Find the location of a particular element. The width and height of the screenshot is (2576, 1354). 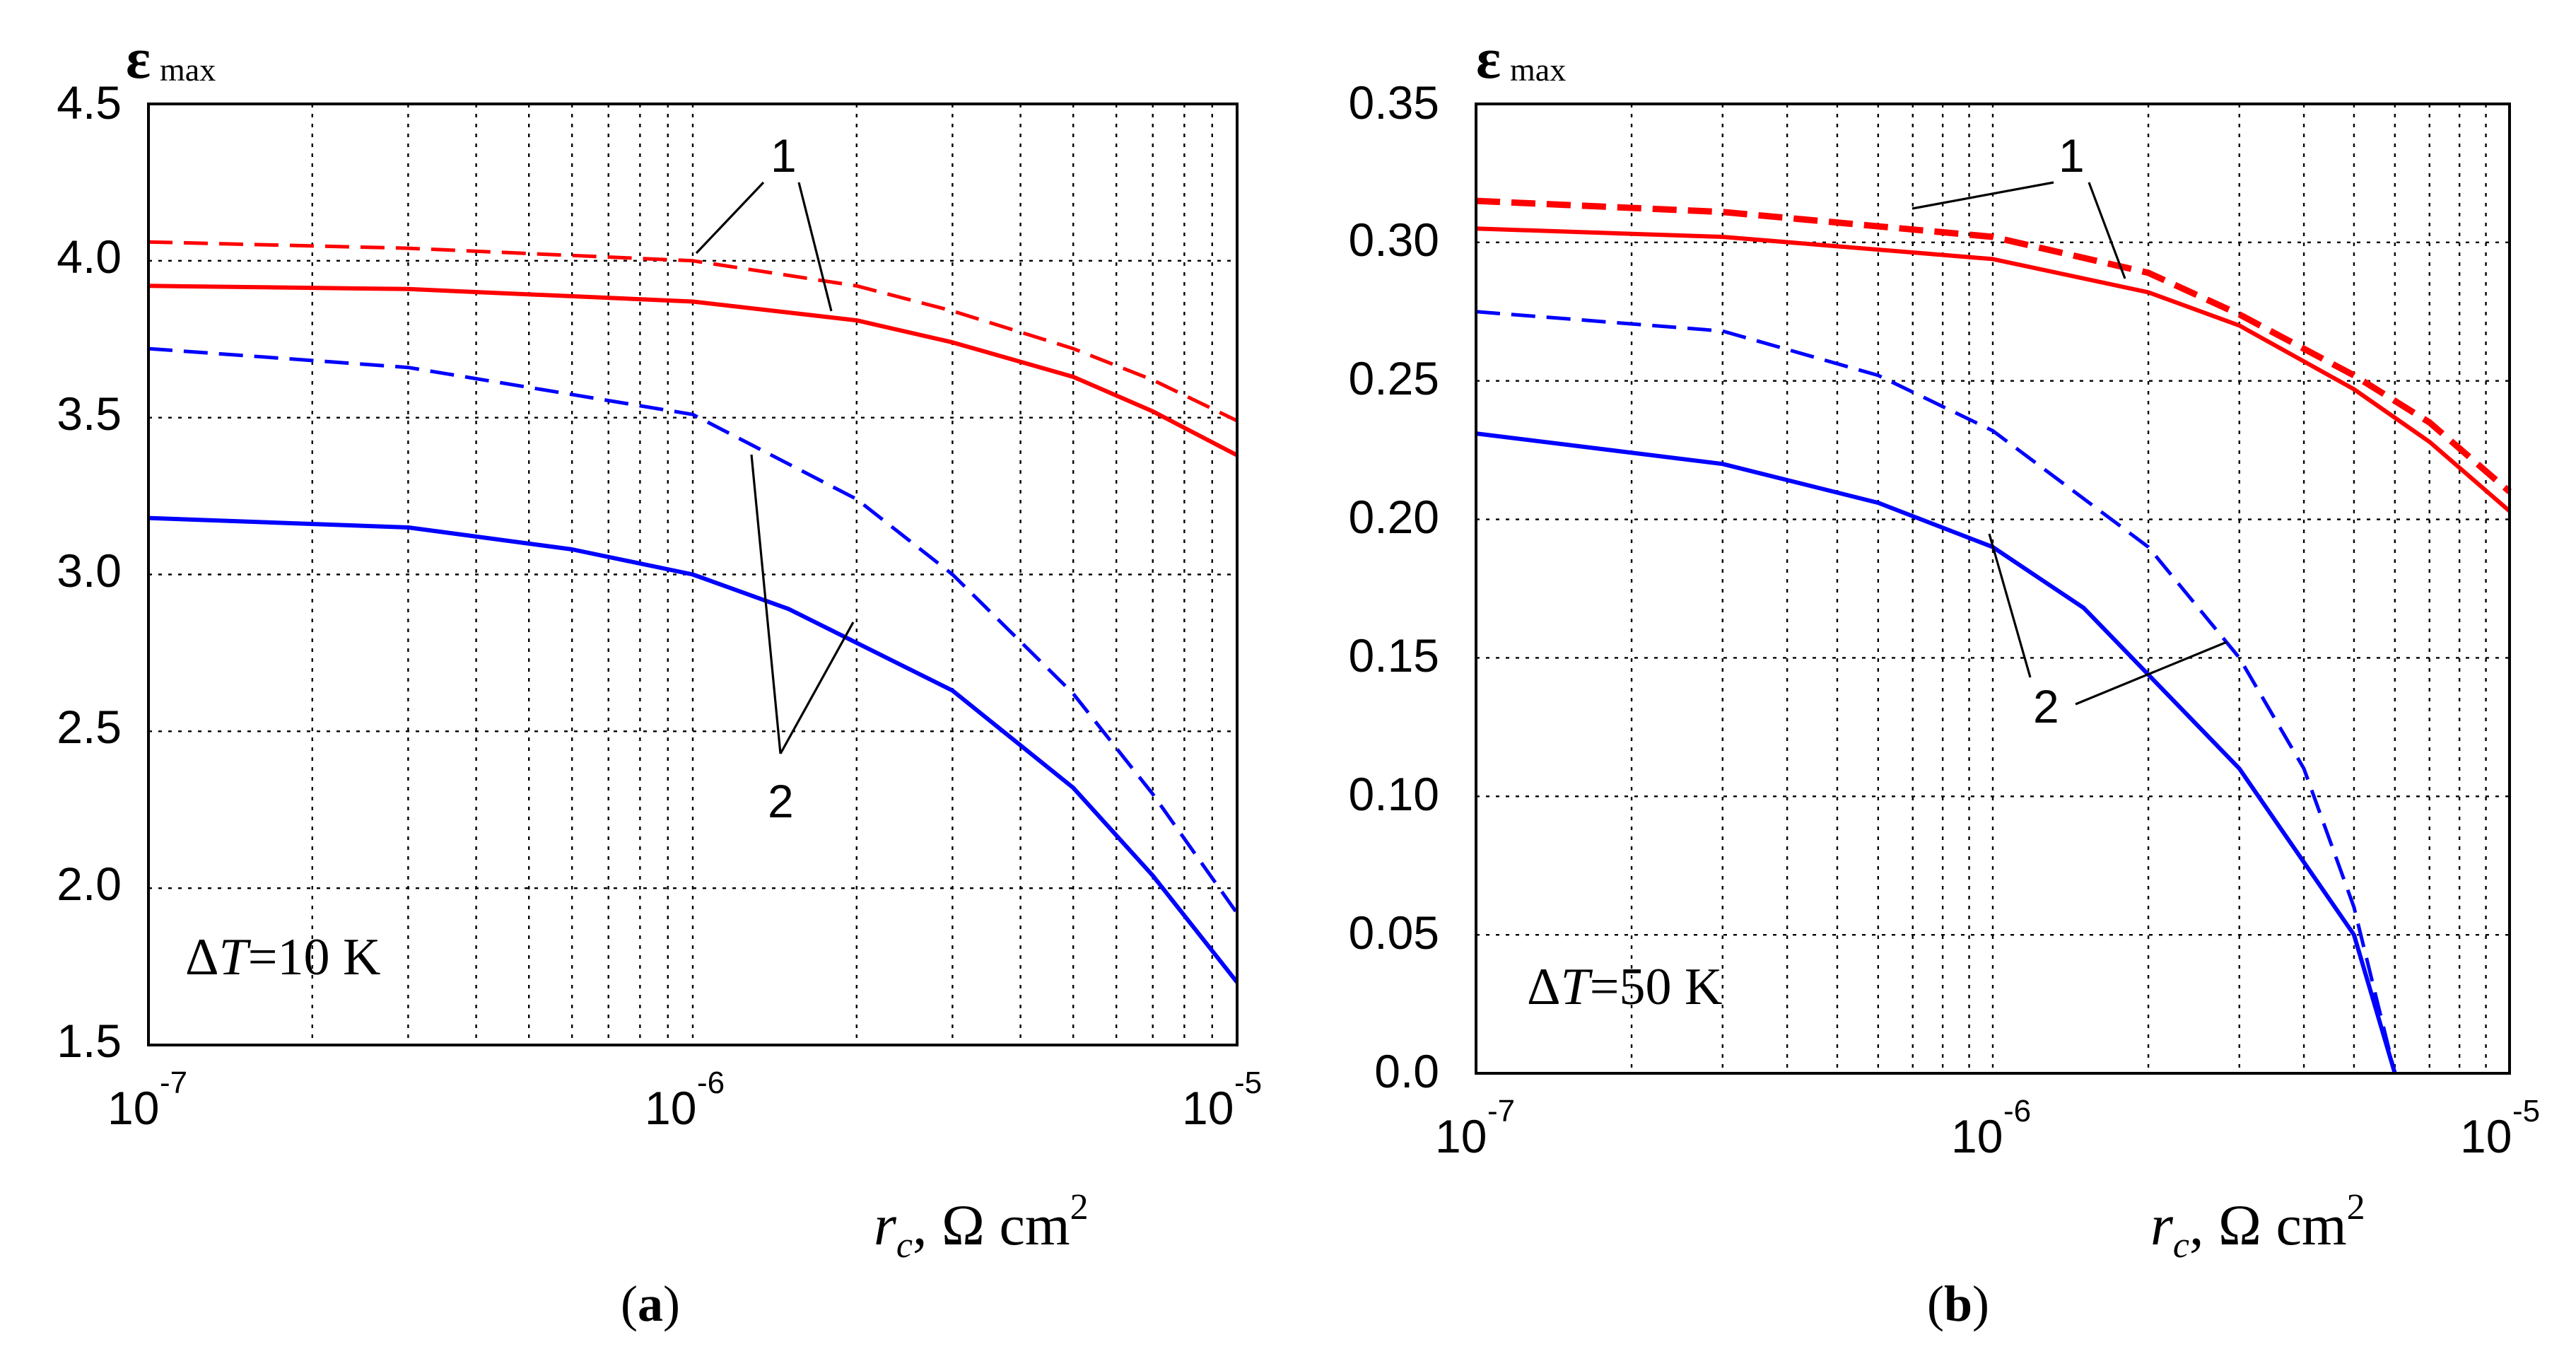

y-tick-label: 0.35 is located at coordinates (1394, 102).